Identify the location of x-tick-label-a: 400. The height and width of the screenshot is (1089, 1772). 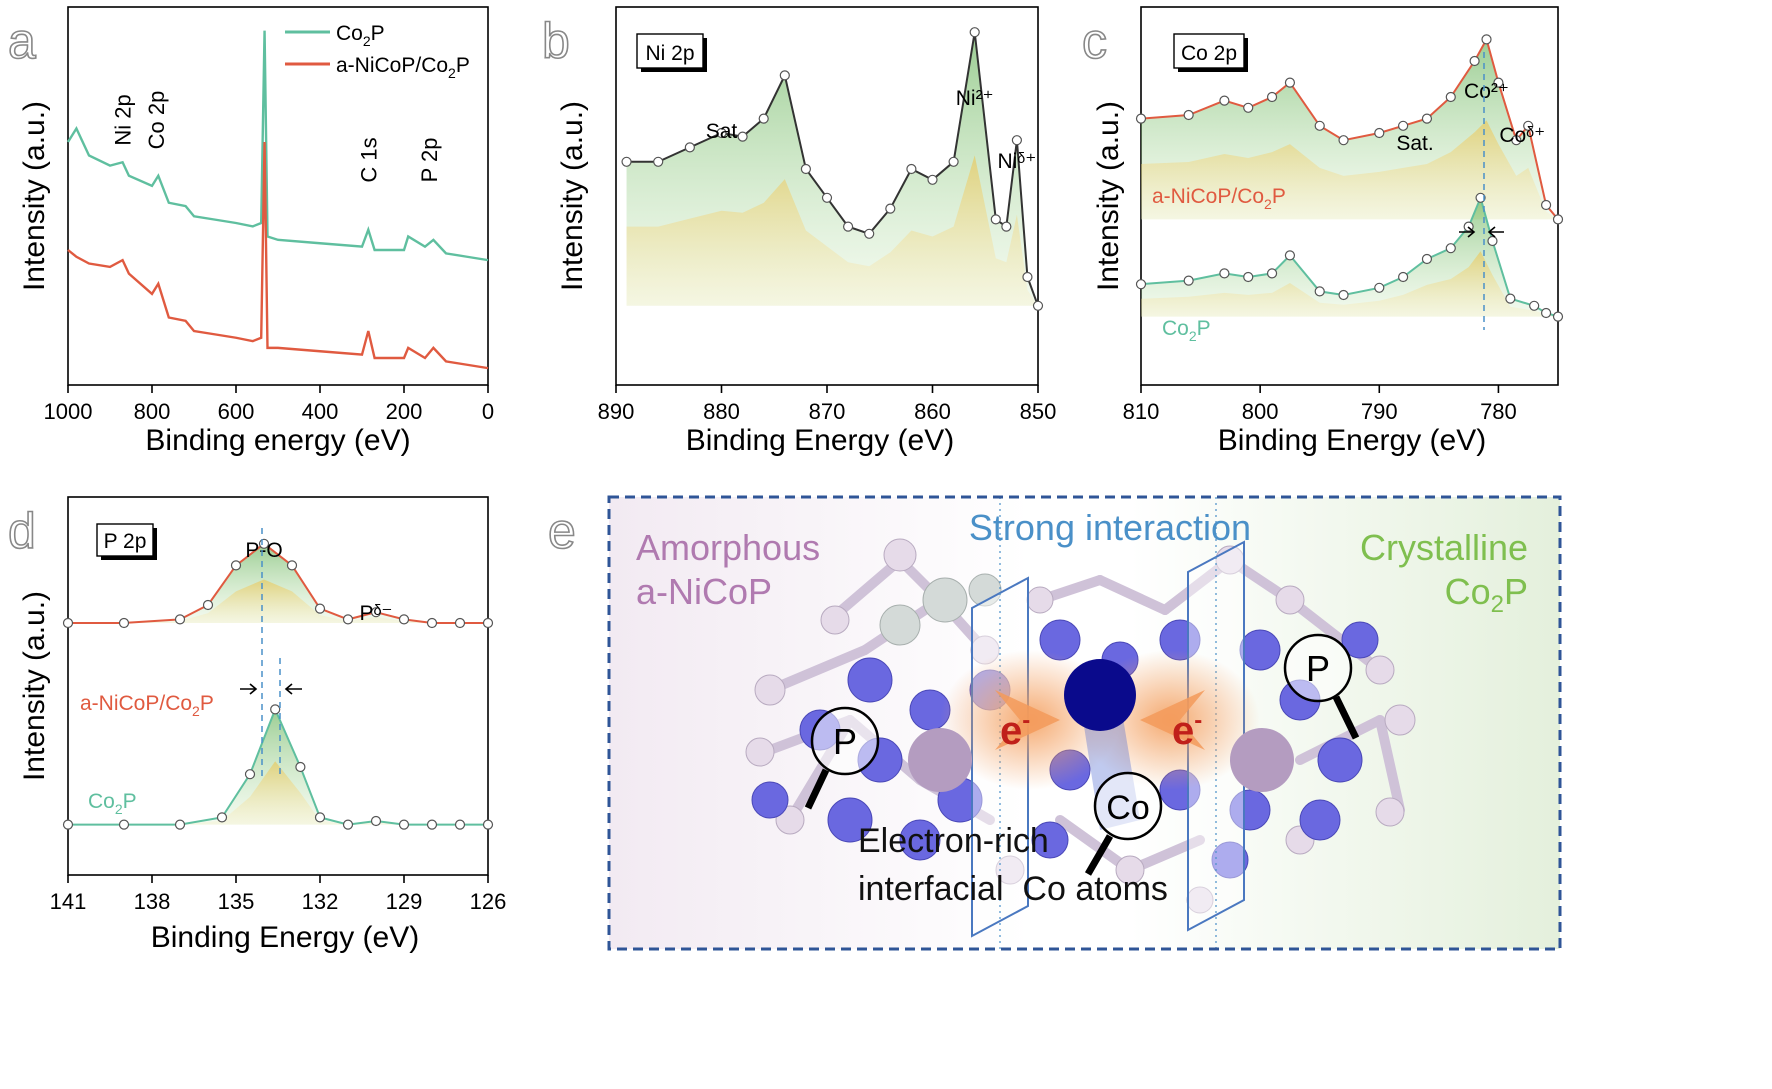
(320, 411).